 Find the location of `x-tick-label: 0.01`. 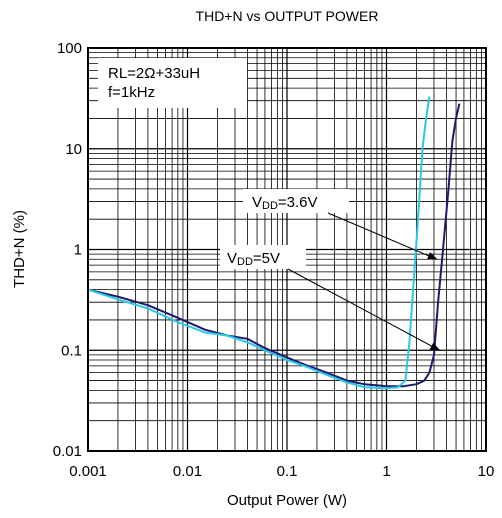

x-tick-label: 0.01 is located at coordinates (187, 471).